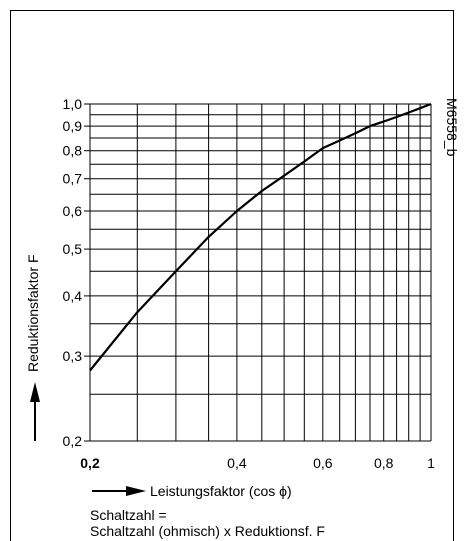  I want to click on figure-id: M6558_b, so click(452, 127).